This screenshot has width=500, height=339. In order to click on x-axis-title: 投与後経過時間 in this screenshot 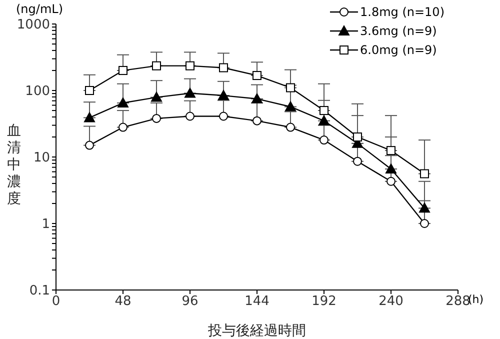, I will do `click(256, 331)`.